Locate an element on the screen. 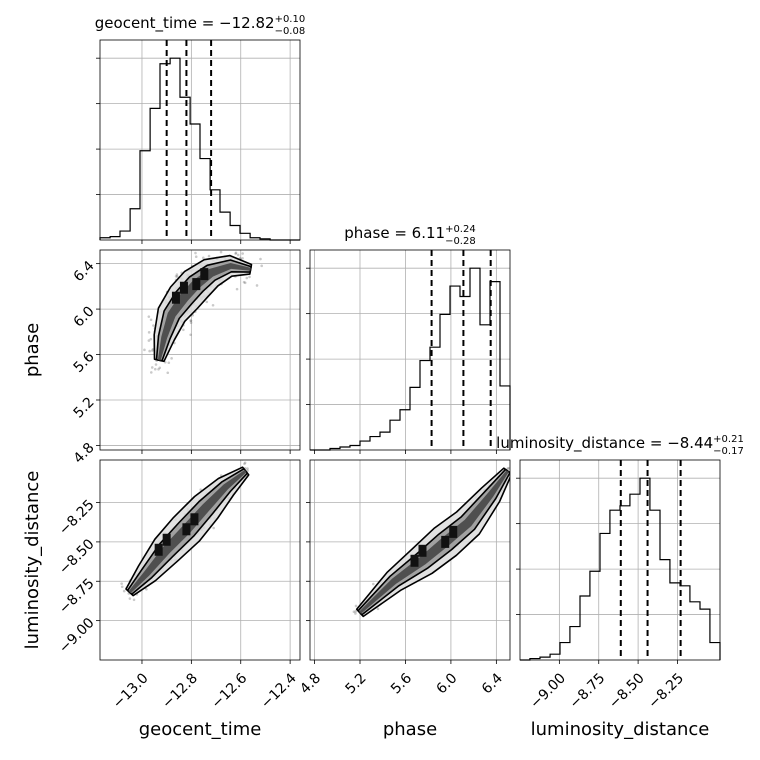 The image size is (760, 760). x-tick-label: 6.0 is located at coordinates (446, 683).